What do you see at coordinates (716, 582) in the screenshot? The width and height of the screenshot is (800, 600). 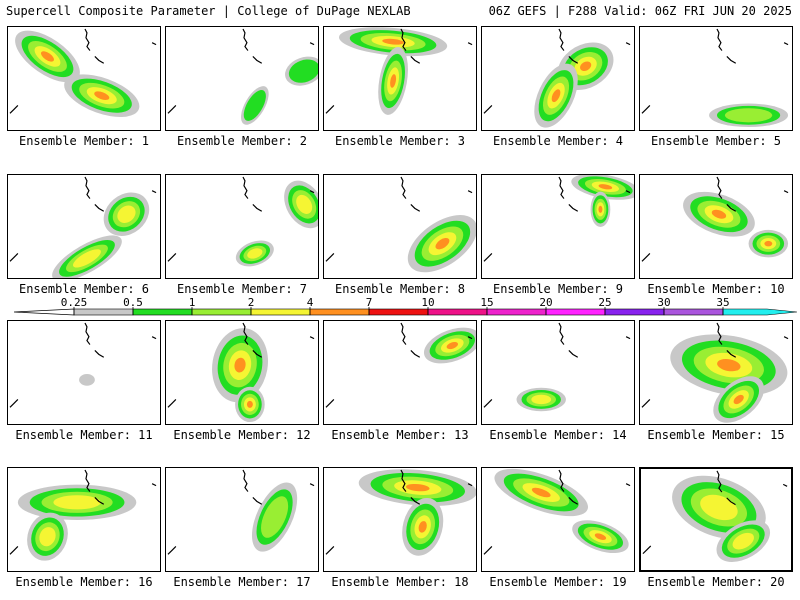 I see `ensemble-member-label: Ensemble Member: 20` at bounding box center [716, 582].